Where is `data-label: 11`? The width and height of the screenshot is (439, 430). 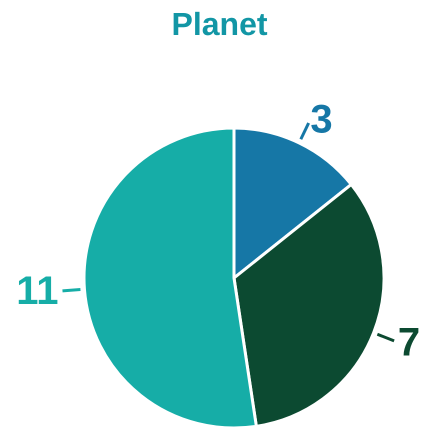 data-label: 11 is located at coordinates (37, 291).